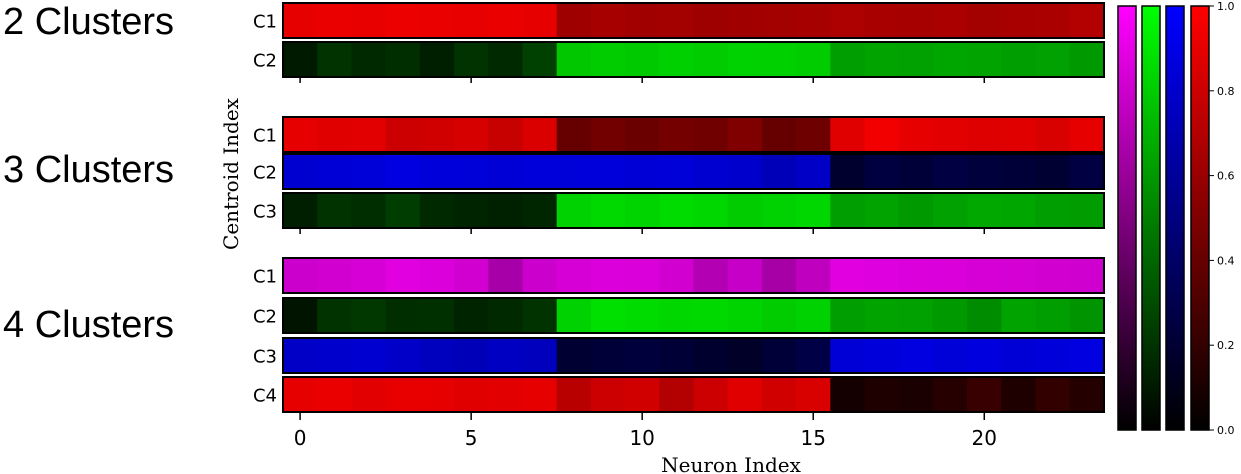  What do you see at coordinates (265, 212) in the screenshot?
I see `row-label: C3` at bounding box center [265, 212].